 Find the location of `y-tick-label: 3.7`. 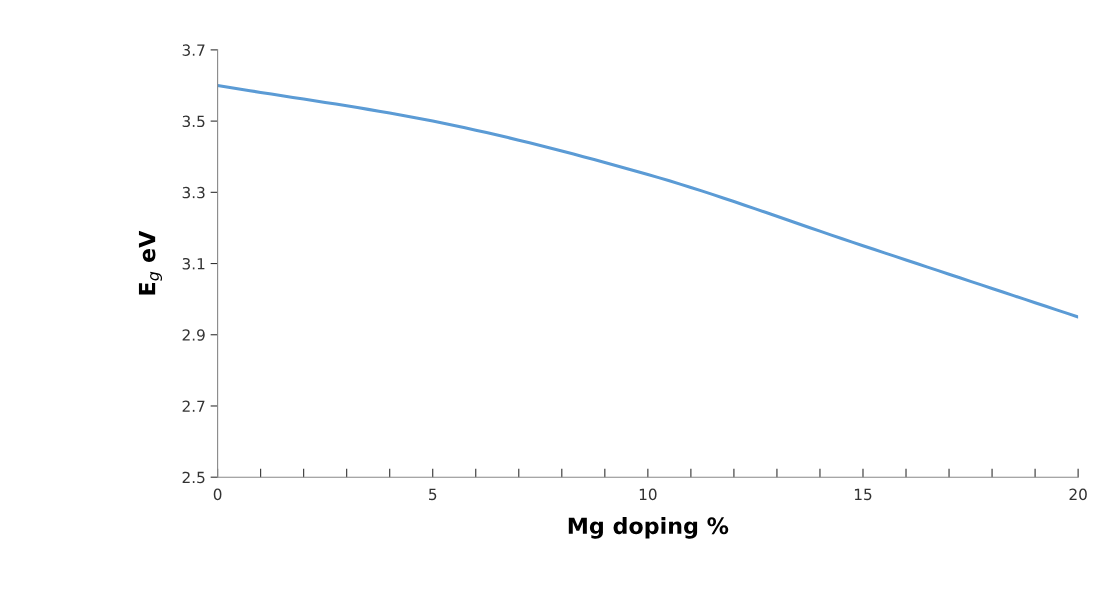

y-tick-label: 3.7 is located at coordinates (193, 50).